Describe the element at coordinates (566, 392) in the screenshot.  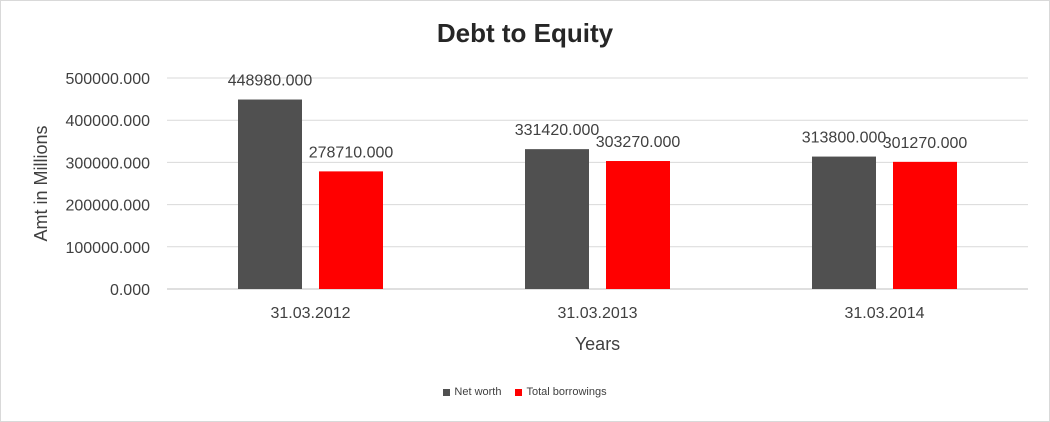
I see `legend-label: Total borrowings` at that location.